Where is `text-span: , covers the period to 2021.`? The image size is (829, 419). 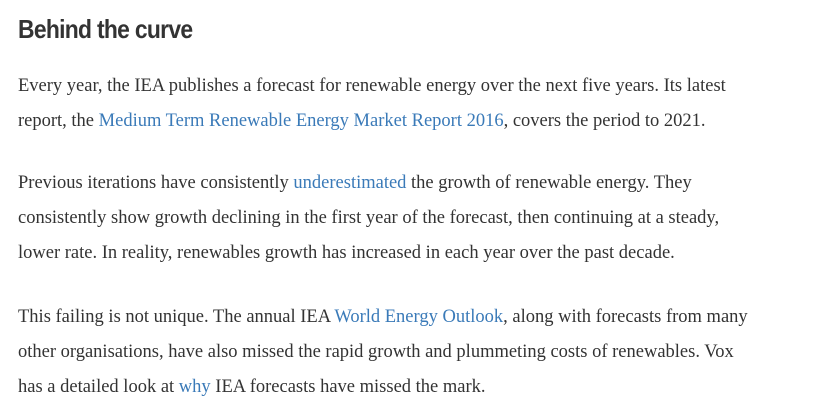 text-span: , covers the period to 2021. is located at coordinates (604, 121).